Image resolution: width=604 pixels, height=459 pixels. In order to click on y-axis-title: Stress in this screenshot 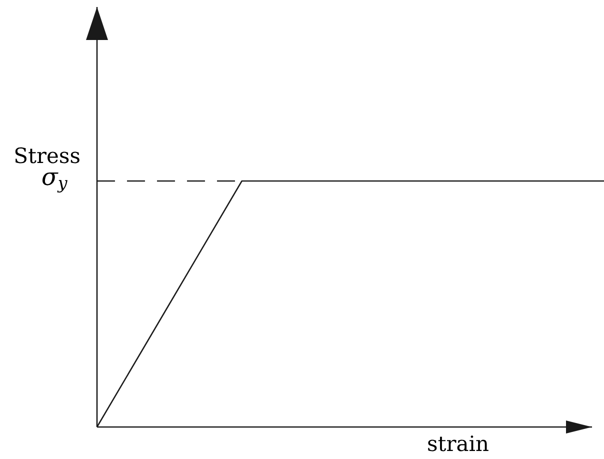, I will do `click(47, 155)`.